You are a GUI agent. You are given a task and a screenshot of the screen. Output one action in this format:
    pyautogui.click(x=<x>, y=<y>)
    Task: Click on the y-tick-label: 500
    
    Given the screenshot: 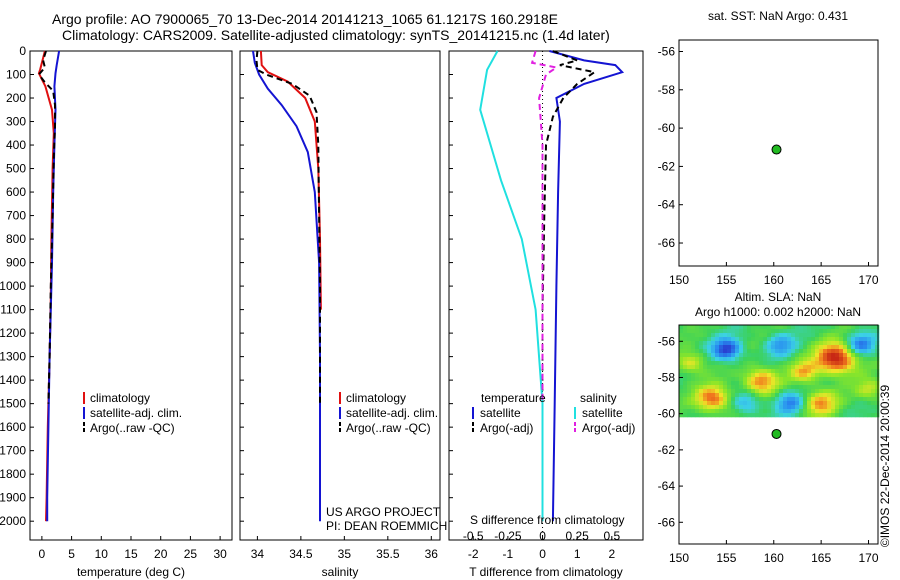 What is the action you would take?
    pyautogui.click(x=16, y=169)
    